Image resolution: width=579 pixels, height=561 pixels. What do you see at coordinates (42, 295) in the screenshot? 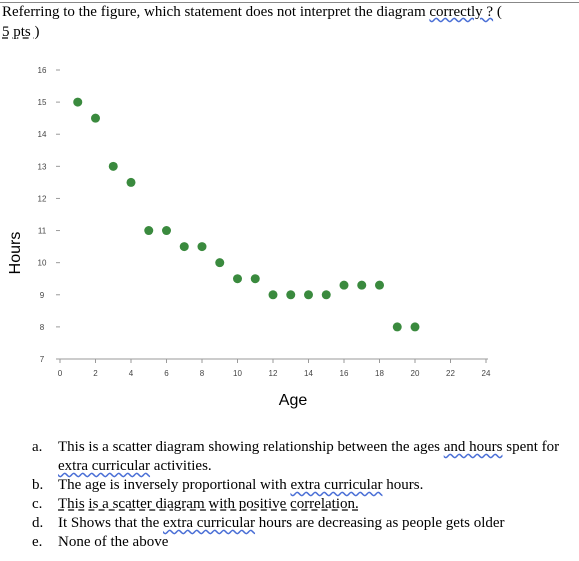
I see `y-tick-label: 9` at bounding box center [42, 295].